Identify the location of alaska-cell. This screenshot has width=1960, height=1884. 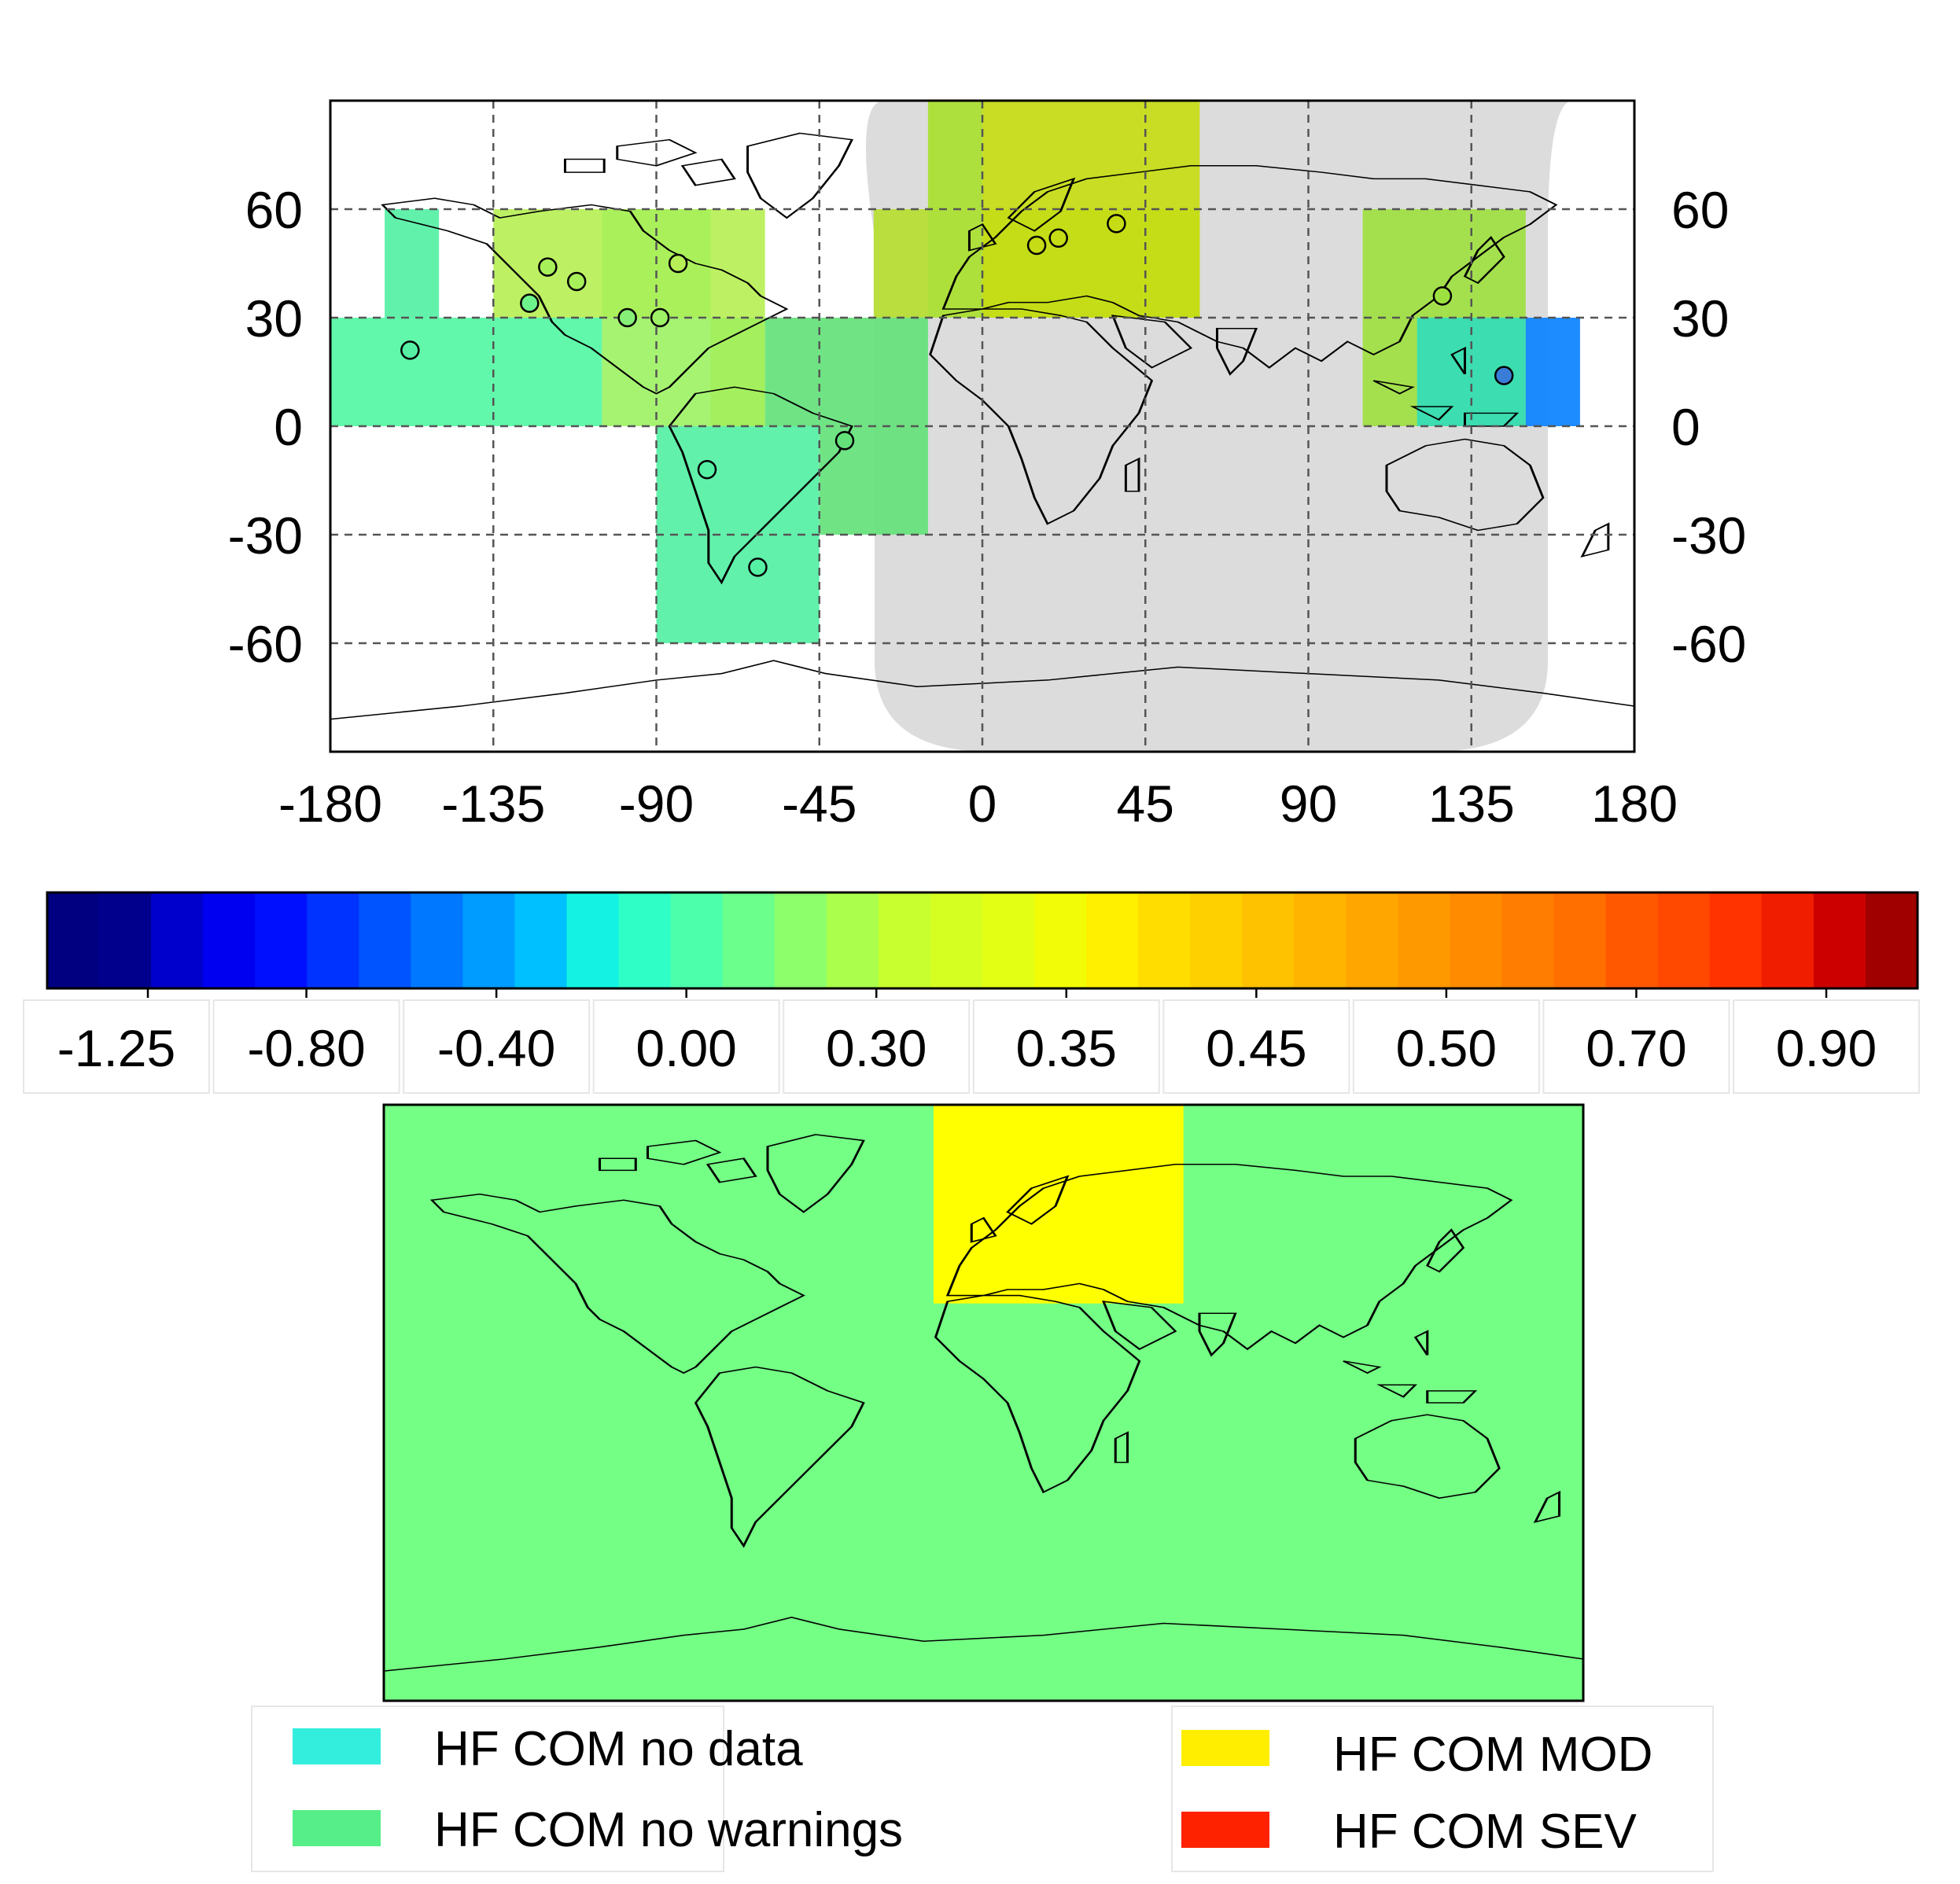
(412, 263).